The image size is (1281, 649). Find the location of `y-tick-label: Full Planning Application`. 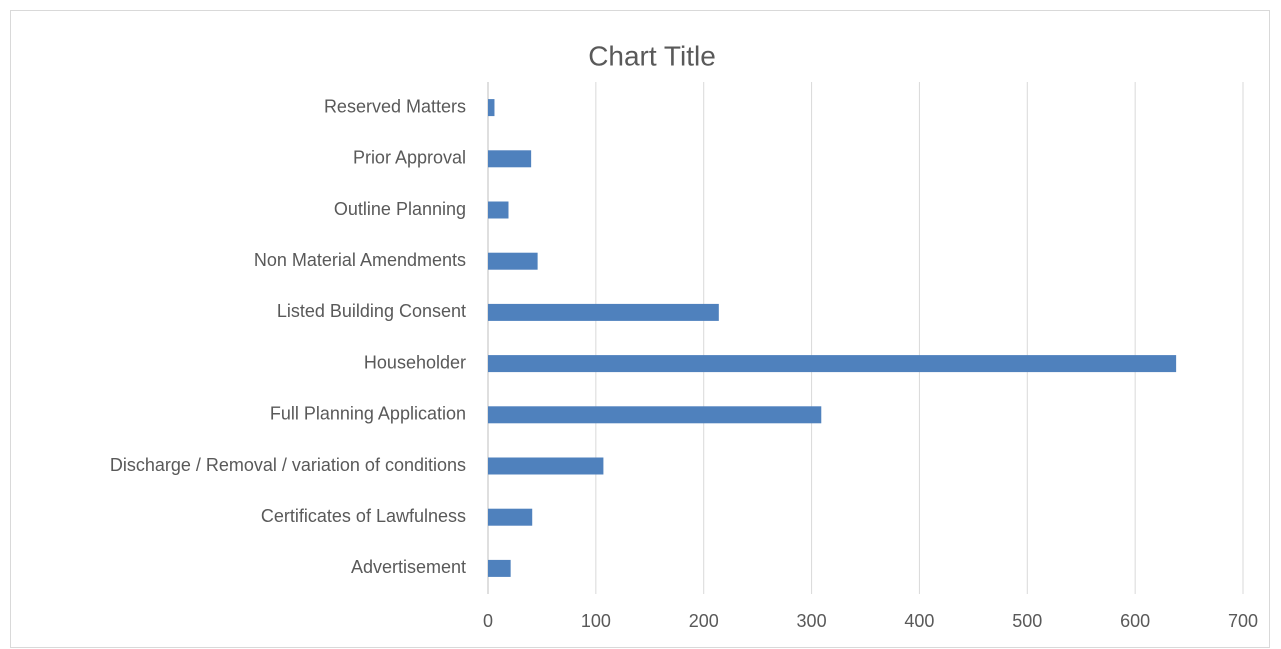

y-tick-label: Full Planning Application is located at coordinates (368, 414).